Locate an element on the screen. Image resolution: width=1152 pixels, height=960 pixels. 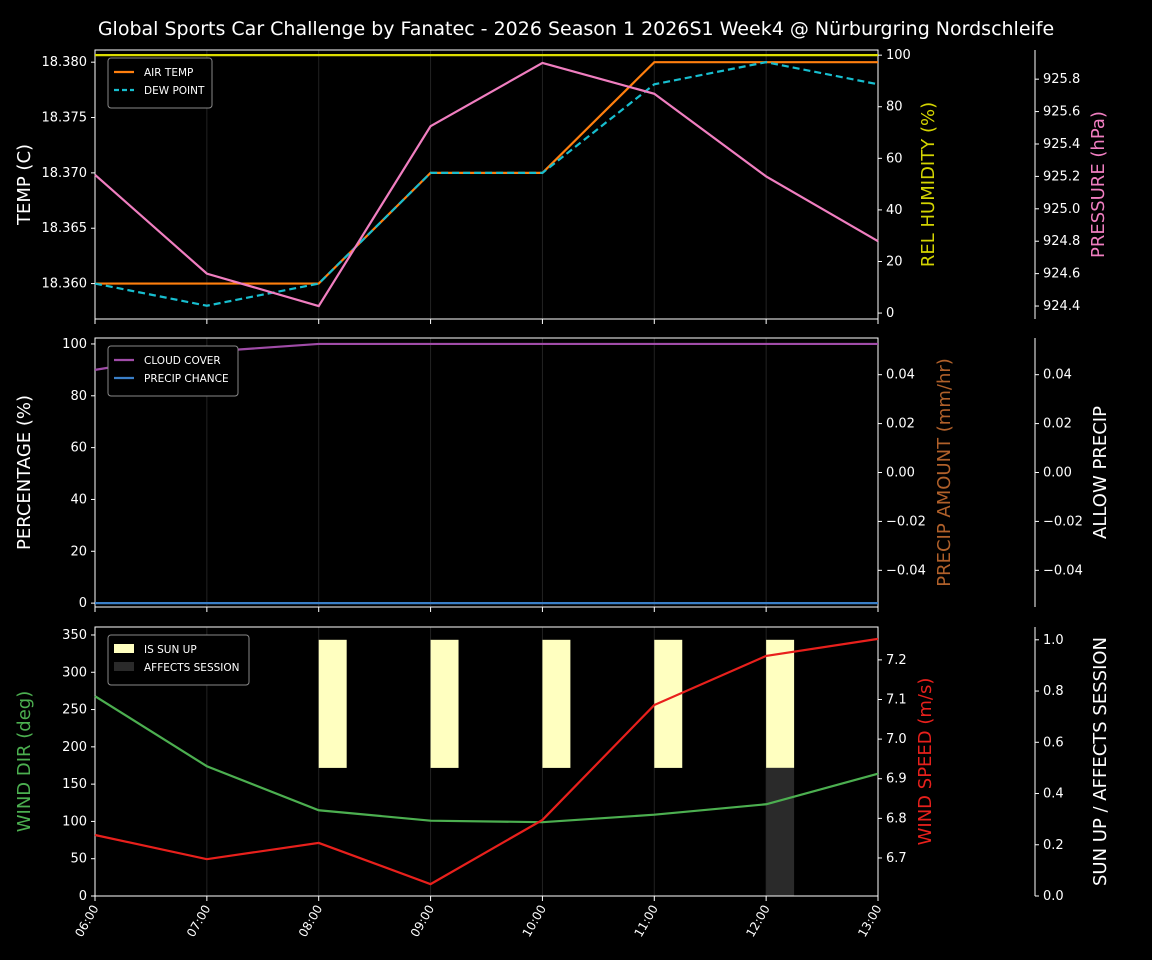
right1-tick-label: −0.04 is located at coordinates (906, 570).